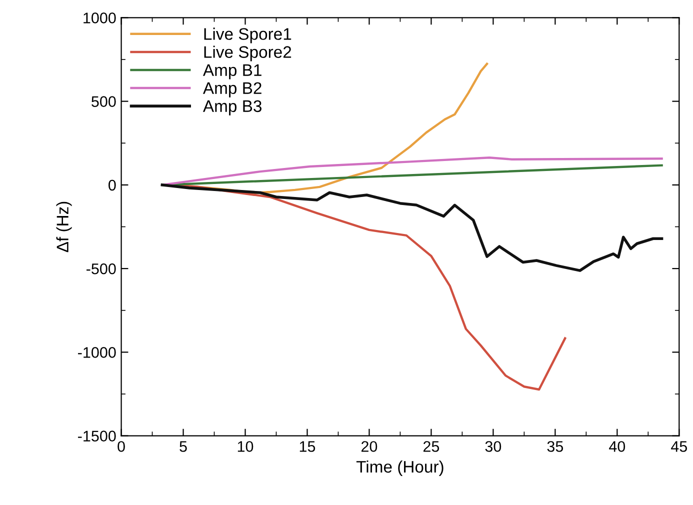 The width and height of the screenshot is (693, 505). What do you see at coordinates (678, 446) in the screenshot?
I see `x-tick-label: 45` at bounding box center [678, 446].